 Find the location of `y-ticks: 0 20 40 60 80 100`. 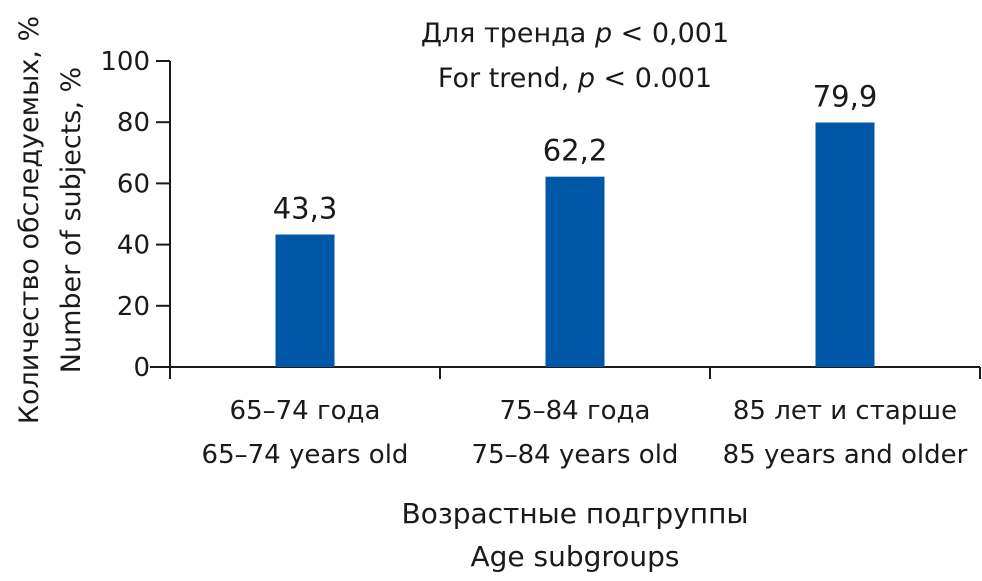

y-ticks: 0 20 40 60 80 100 is located at coordinates (135, 215).